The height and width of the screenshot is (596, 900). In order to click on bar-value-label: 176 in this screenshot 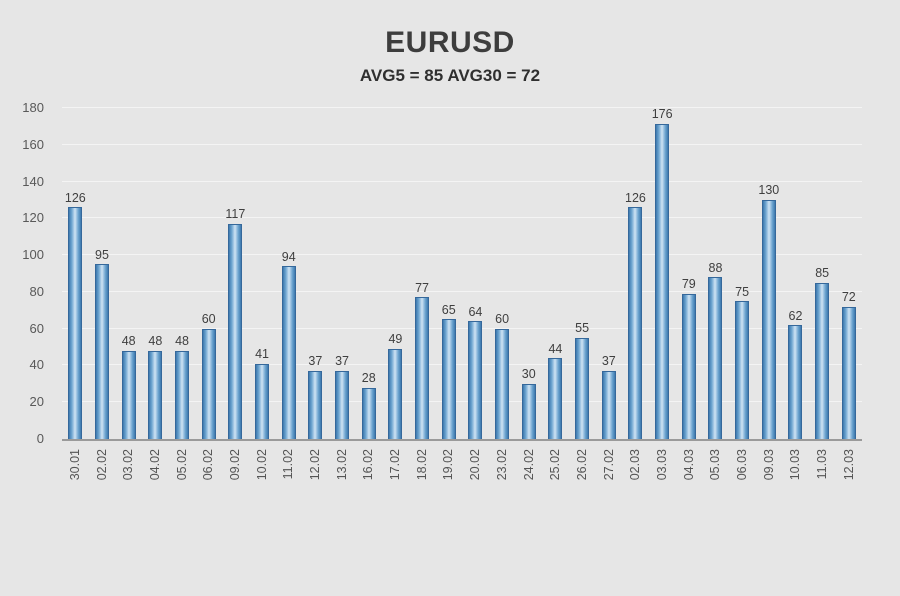, I will do `click(662, 114)`.